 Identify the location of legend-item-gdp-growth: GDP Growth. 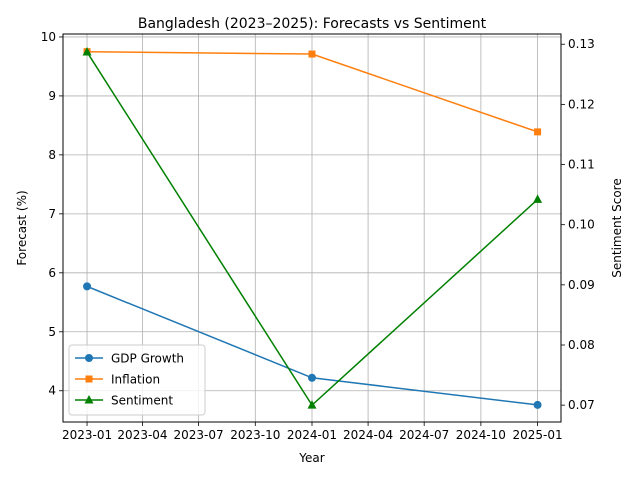
(129, 359).